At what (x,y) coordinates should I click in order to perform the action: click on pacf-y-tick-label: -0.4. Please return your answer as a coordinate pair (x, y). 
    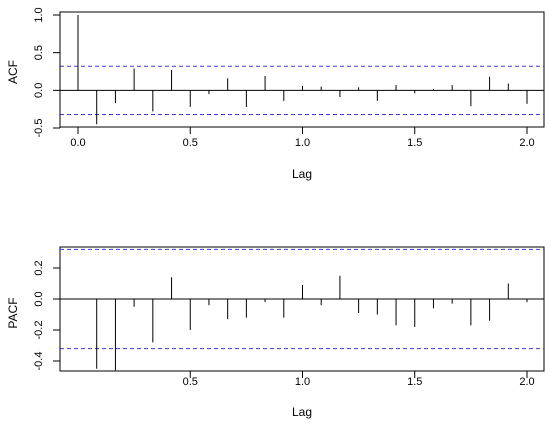
    Looking at the image, I should click on (39, 361).